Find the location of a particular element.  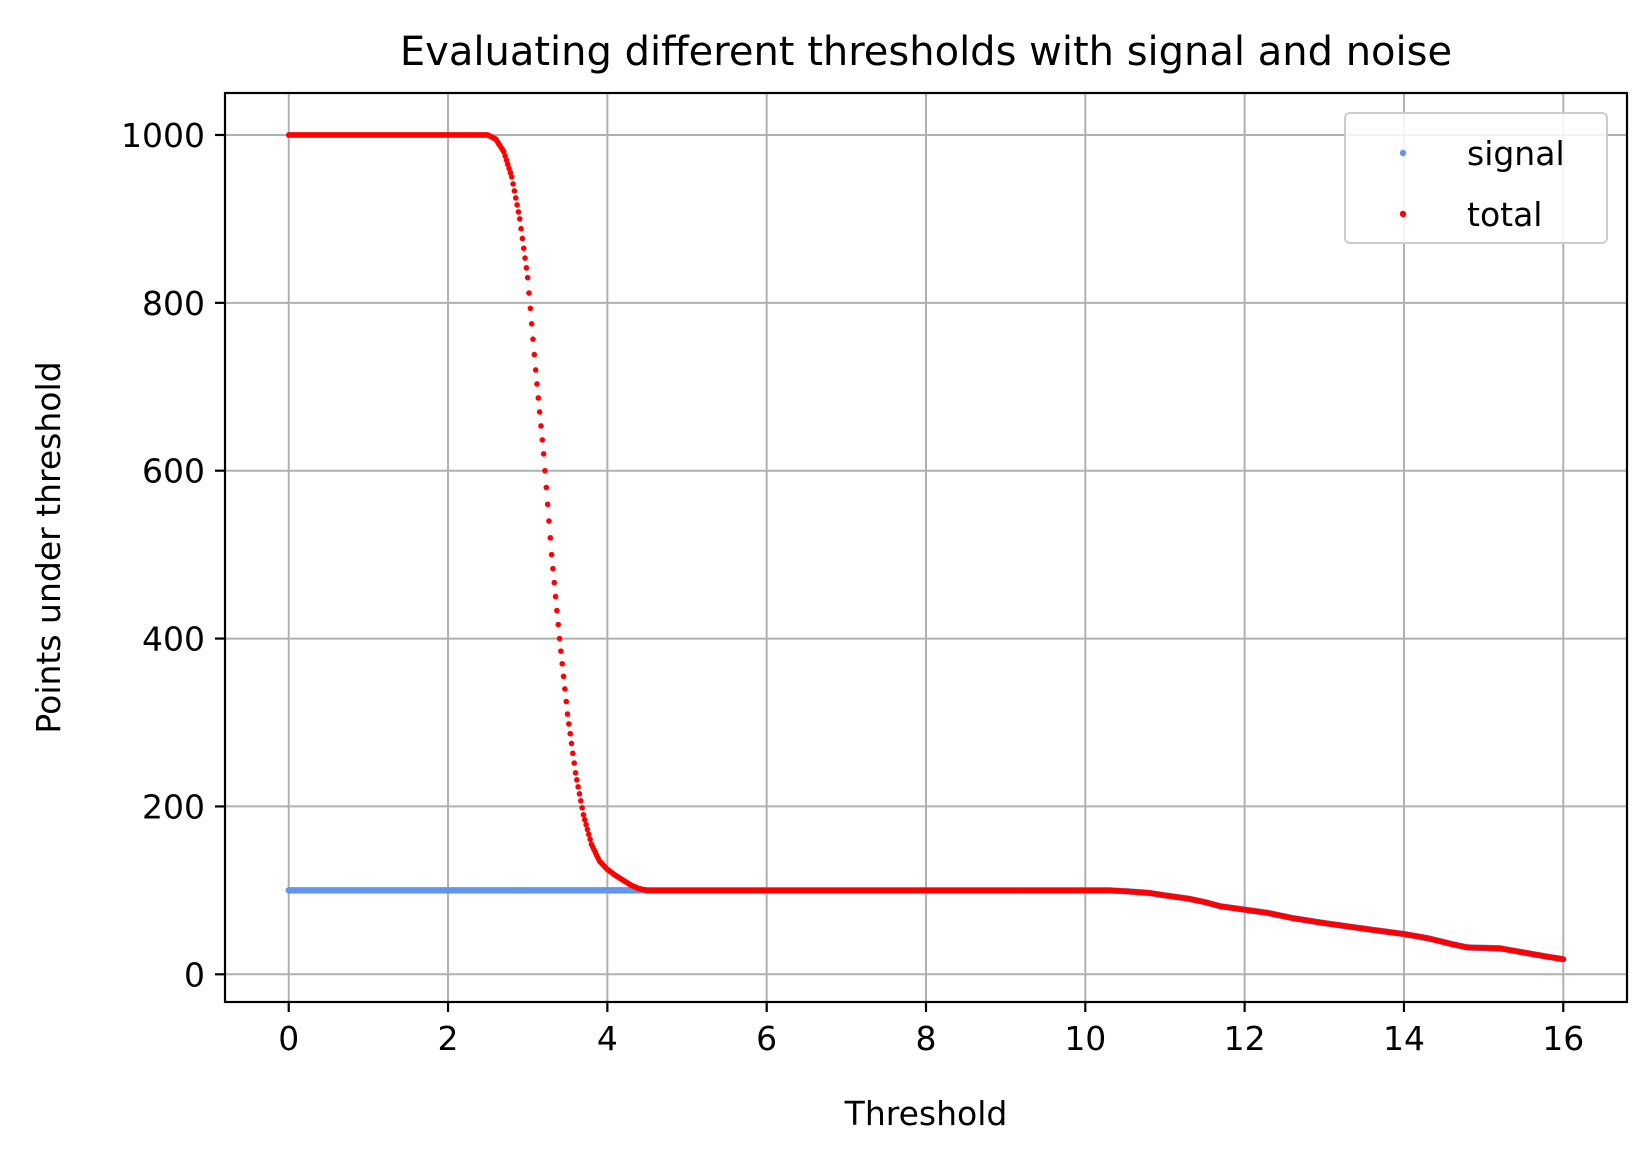

x-tick-label: 6 is located at coordinates (766, 1038).